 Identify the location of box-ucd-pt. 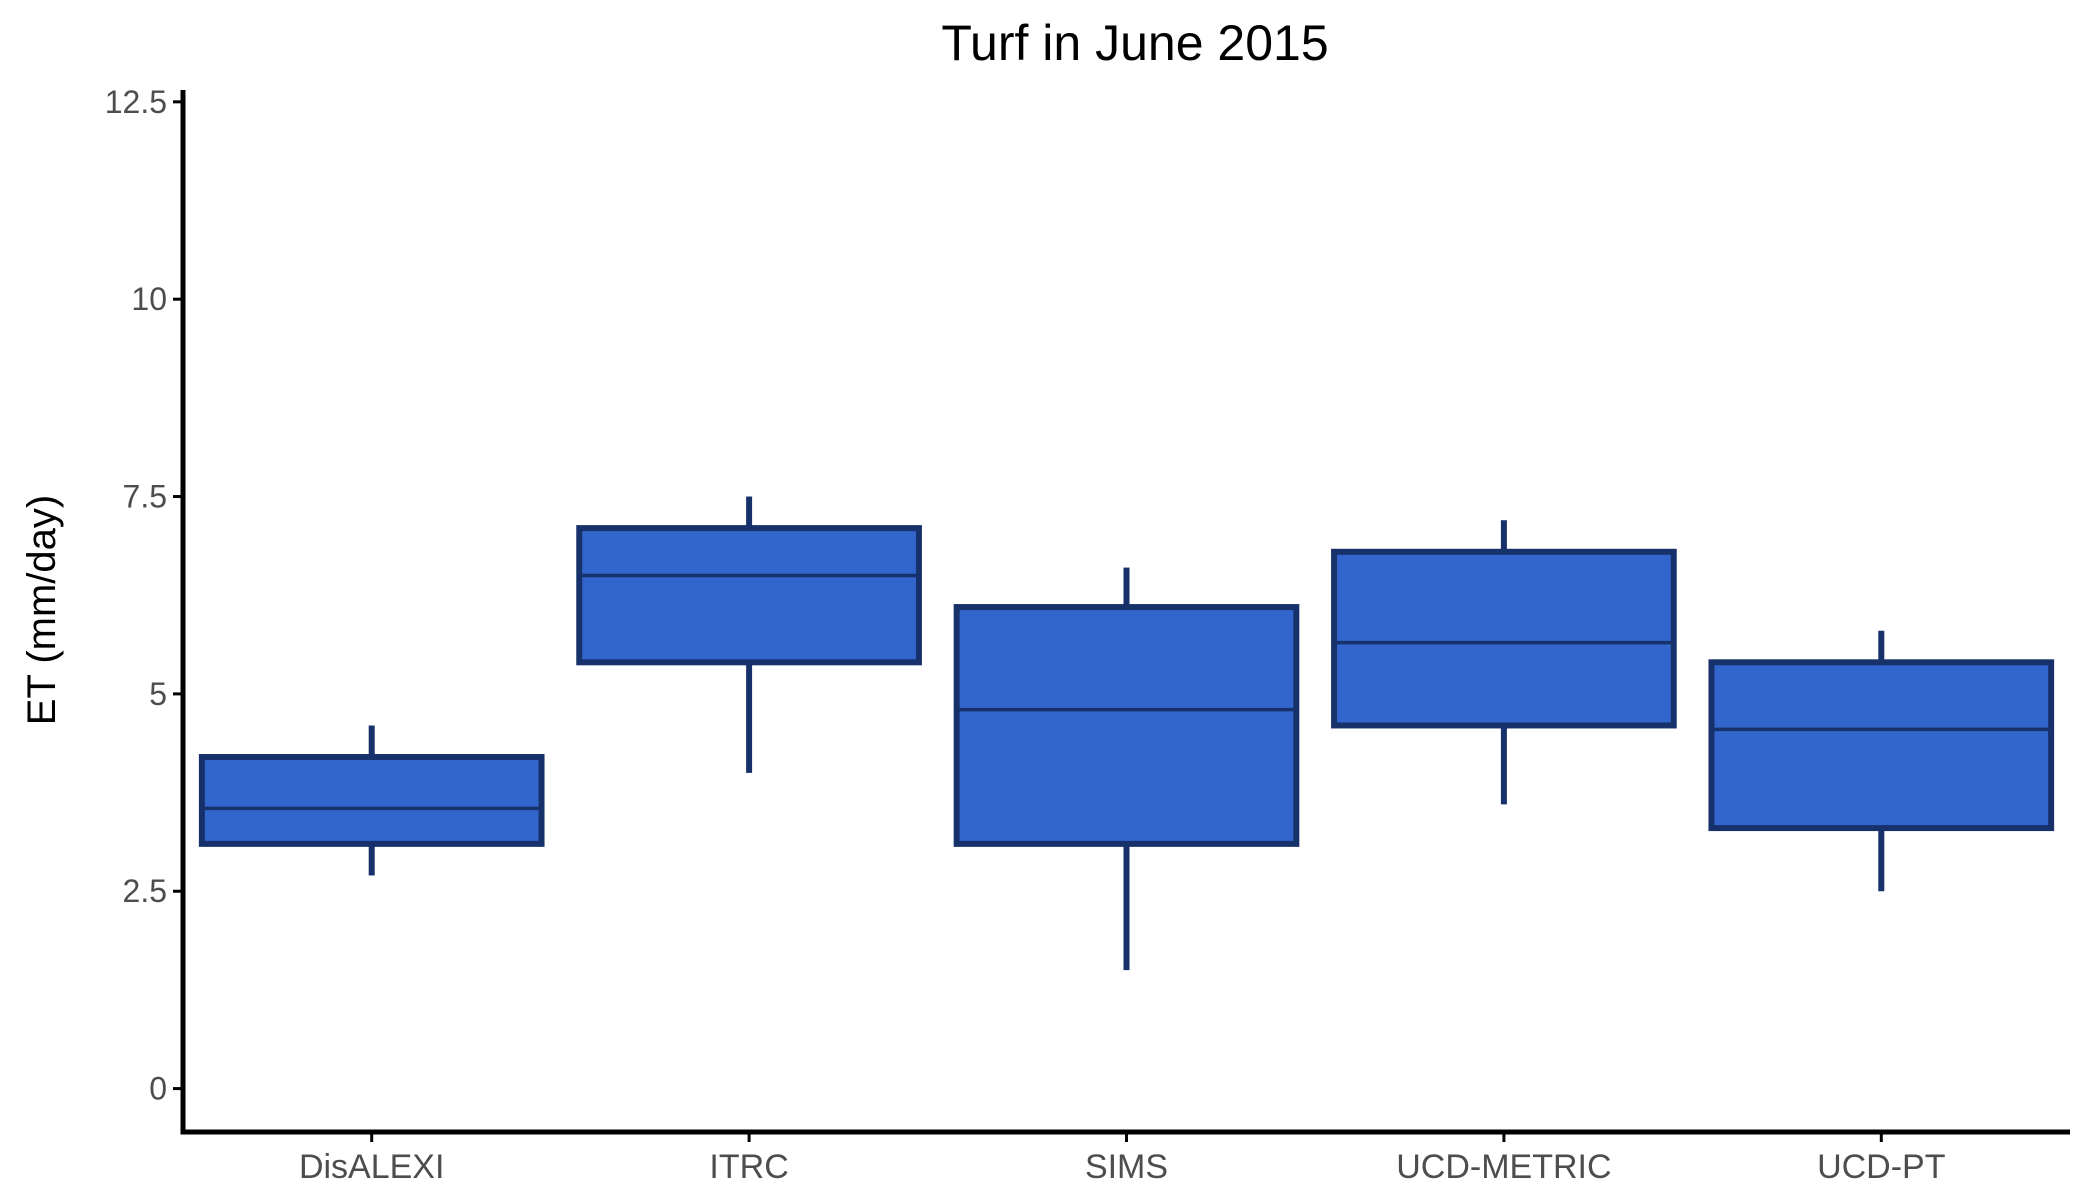
(1881, 745).